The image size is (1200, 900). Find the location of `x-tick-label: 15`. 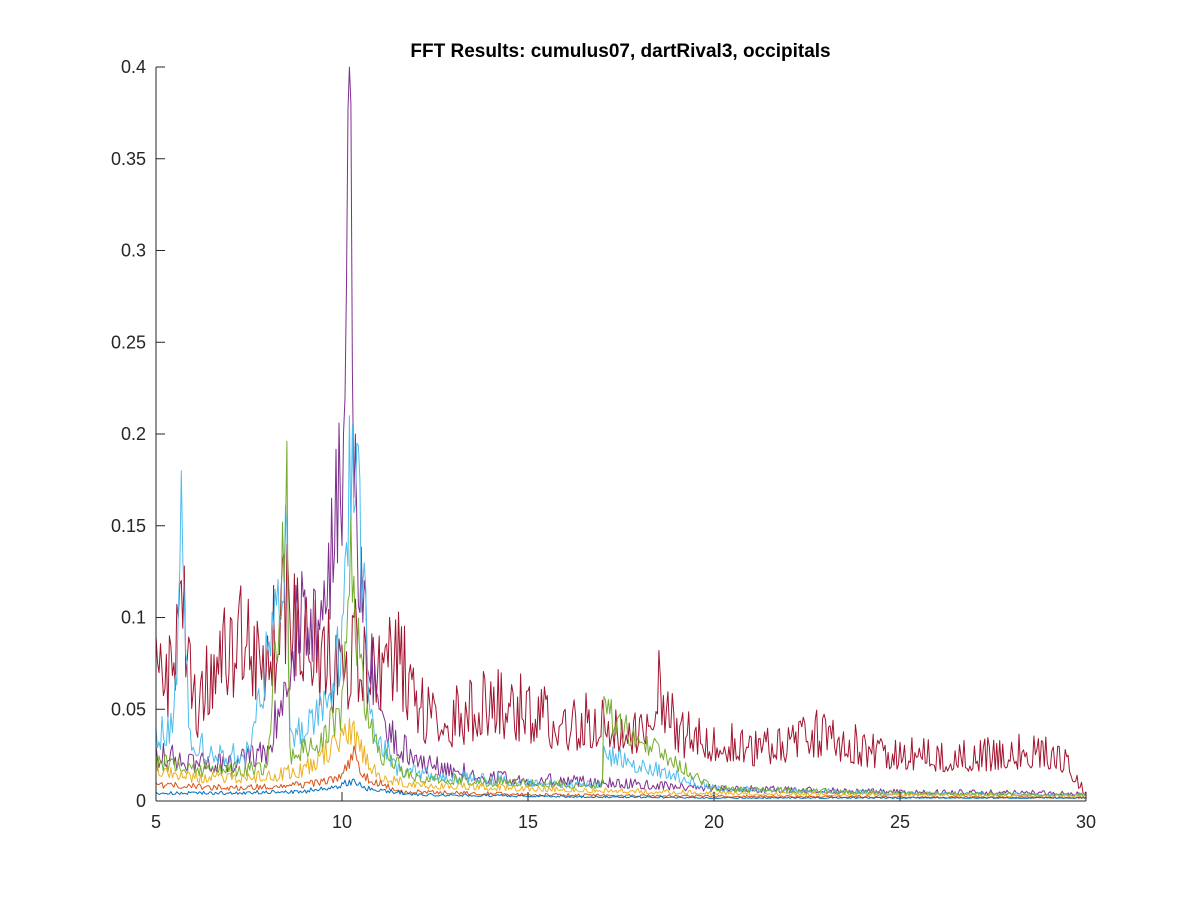

x-tick-label: 15 is located at coordinates (528, 822).